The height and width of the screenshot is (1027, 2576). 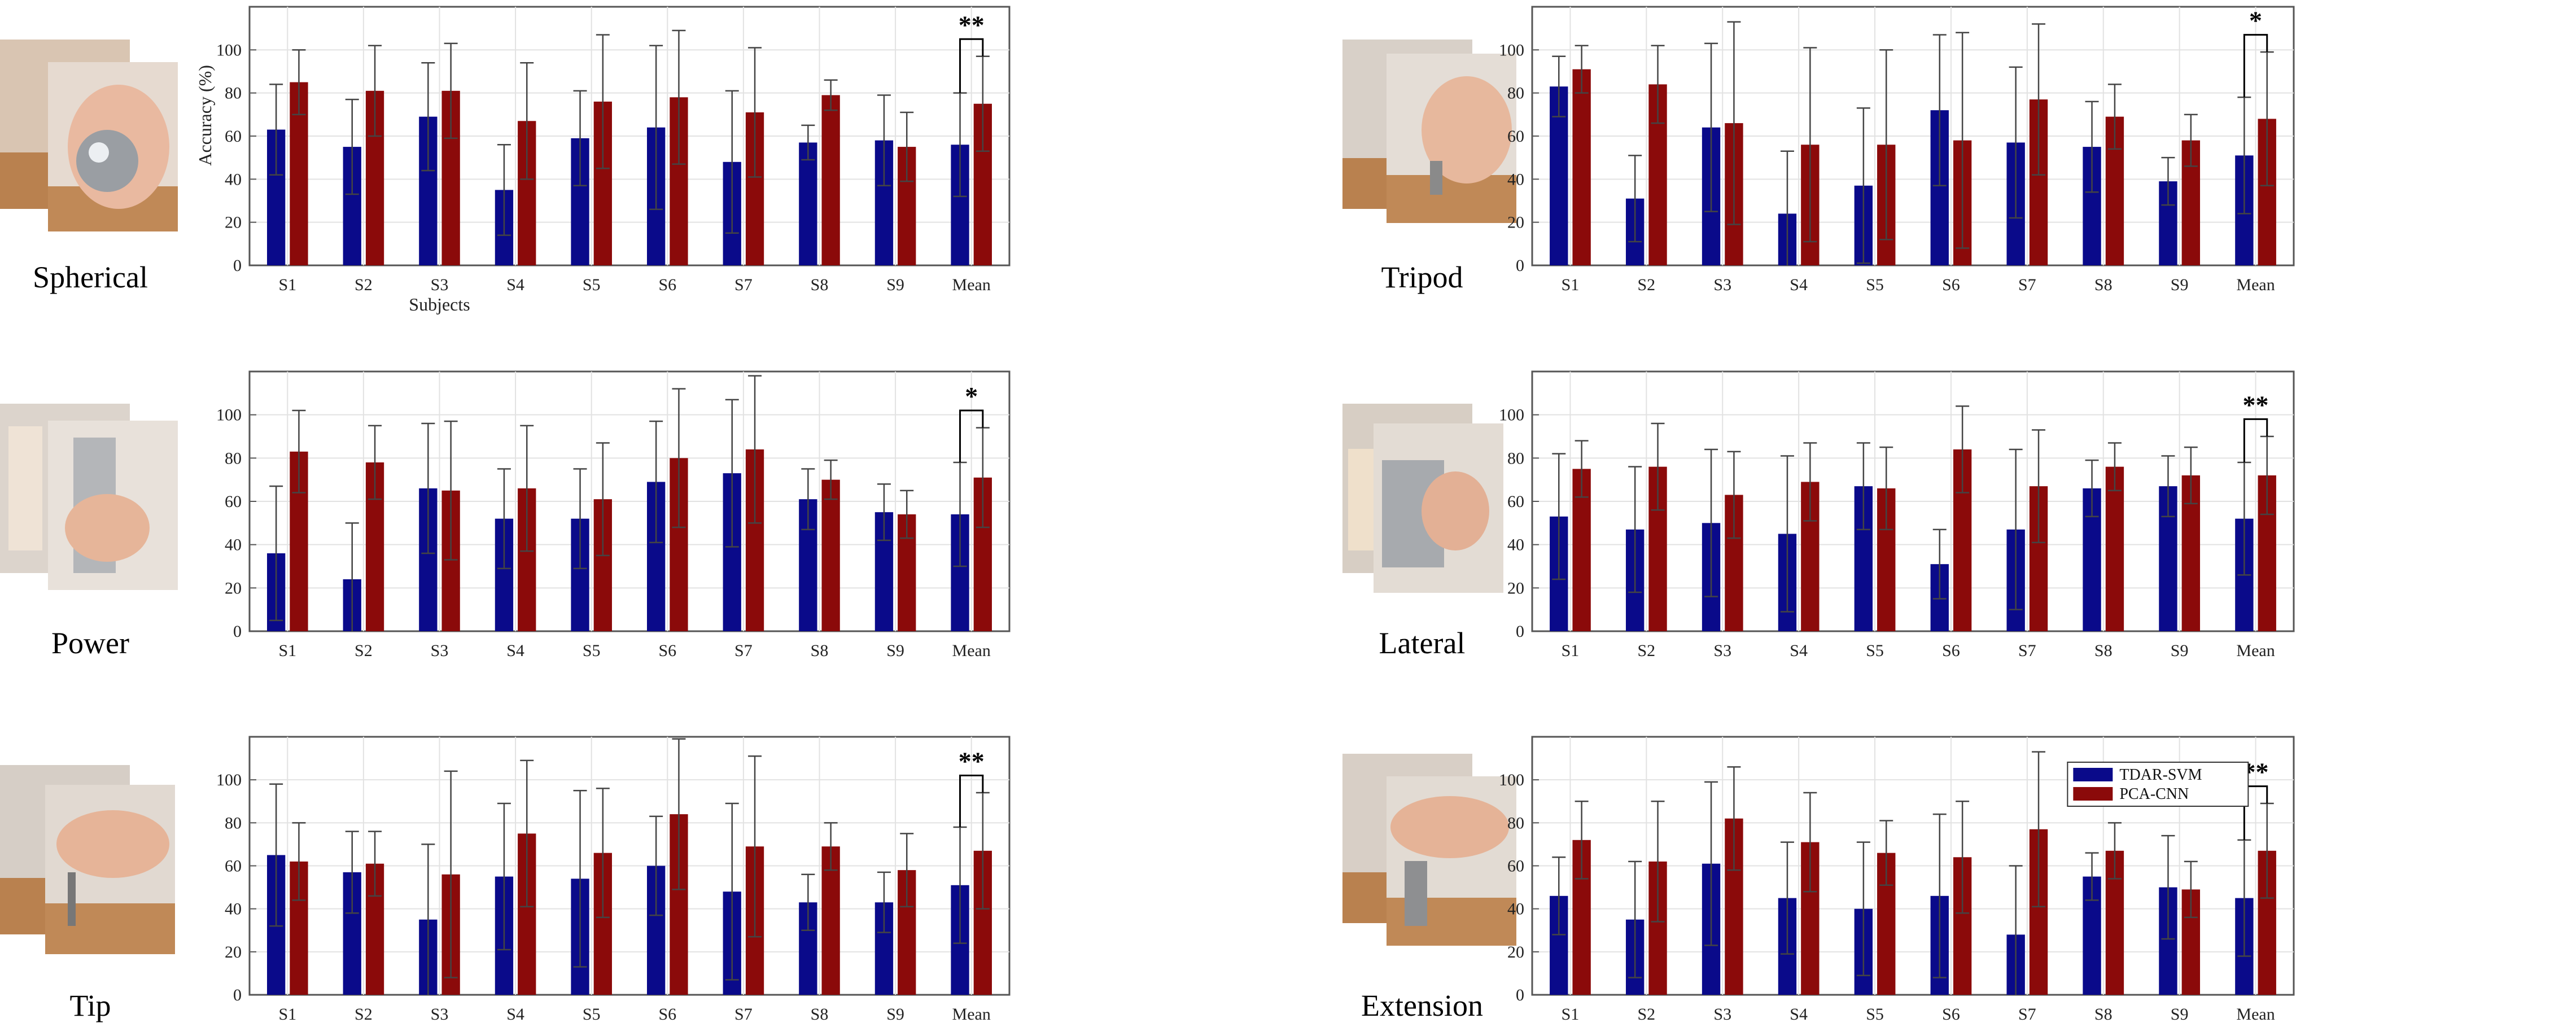 I want to click on tripod-photo-art, so click(x=1429, y=131).